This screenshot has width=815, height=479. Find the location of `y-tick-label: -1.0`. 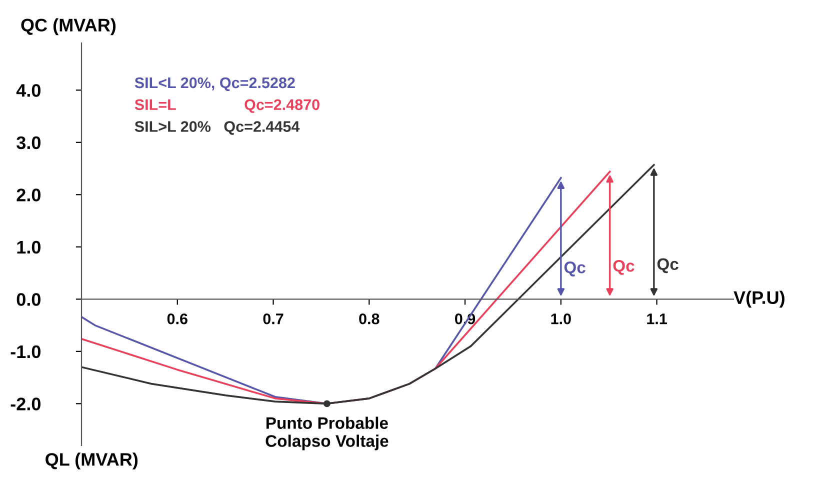

y-tick-label: -1.0 is located at coordinates (25, 351).